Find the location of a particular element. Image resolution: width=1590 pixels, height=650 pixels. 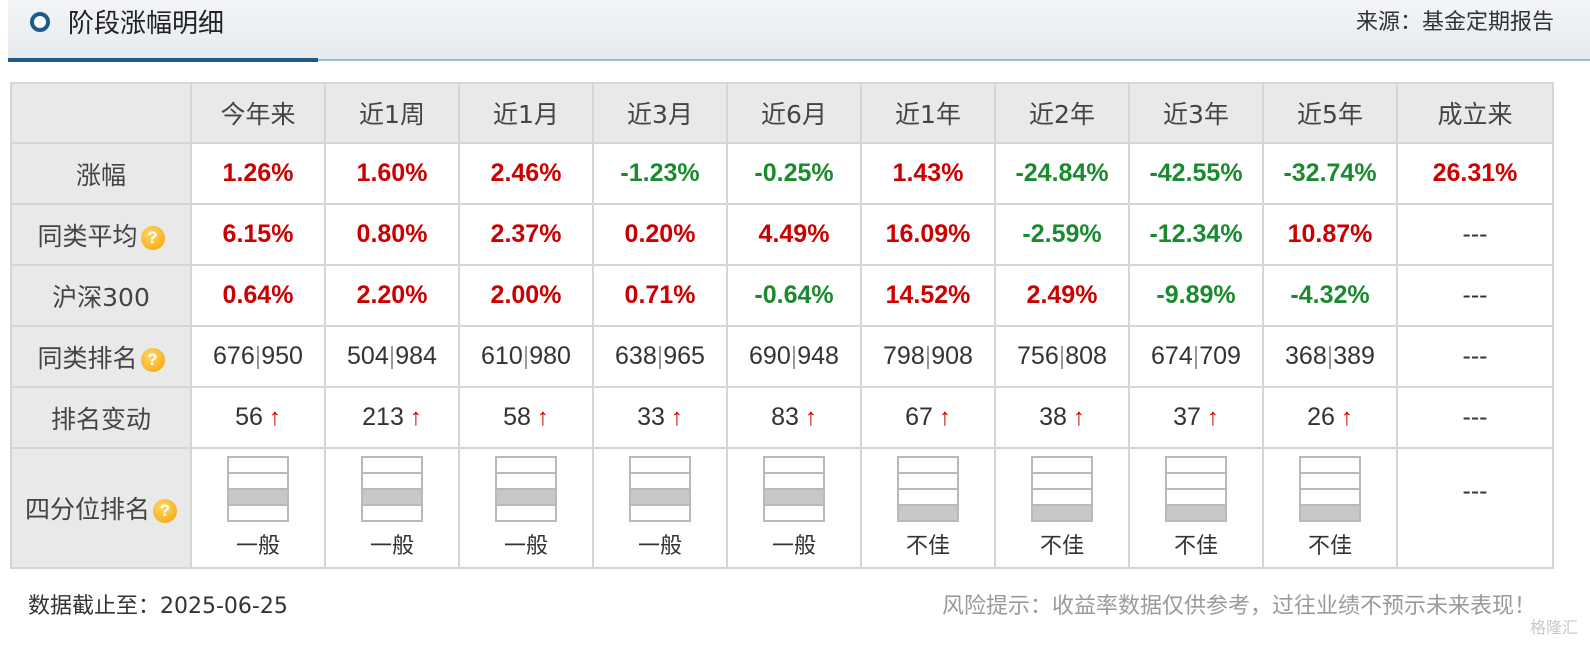

value-cell: 4.49% is located at coordinates (794, 234).